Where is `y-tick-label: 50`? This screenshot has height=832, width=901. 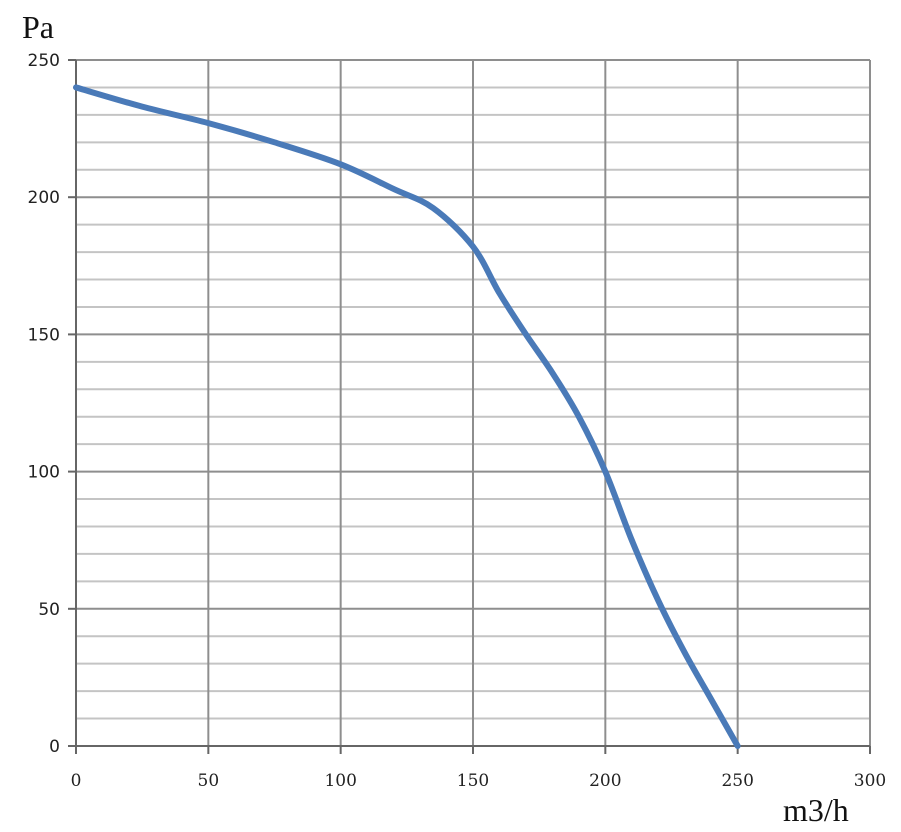 y-tick-label: 50 is located at coordinates (49, 610).